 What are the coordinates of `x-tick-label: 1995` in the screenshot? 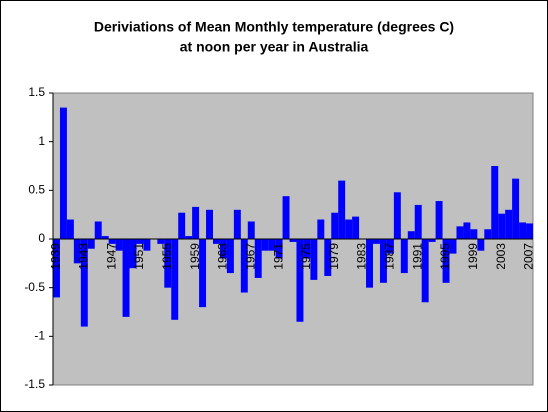 It's located at (445, 256).